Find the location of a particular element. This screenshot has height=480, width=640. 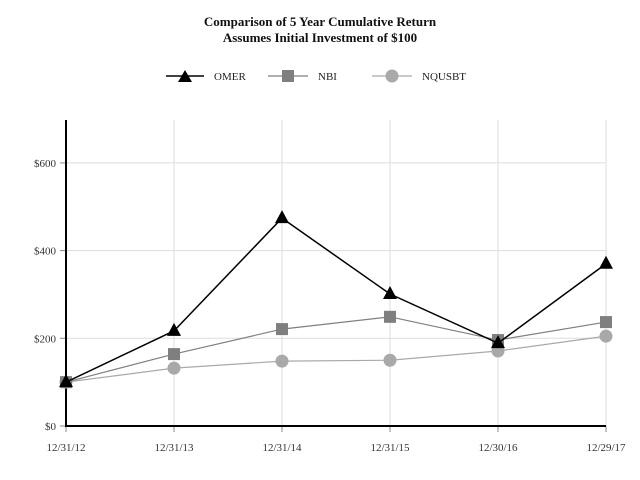

chart-title: Comparison of 5 Year Cumulative Return is located at coordinates (320, 21).